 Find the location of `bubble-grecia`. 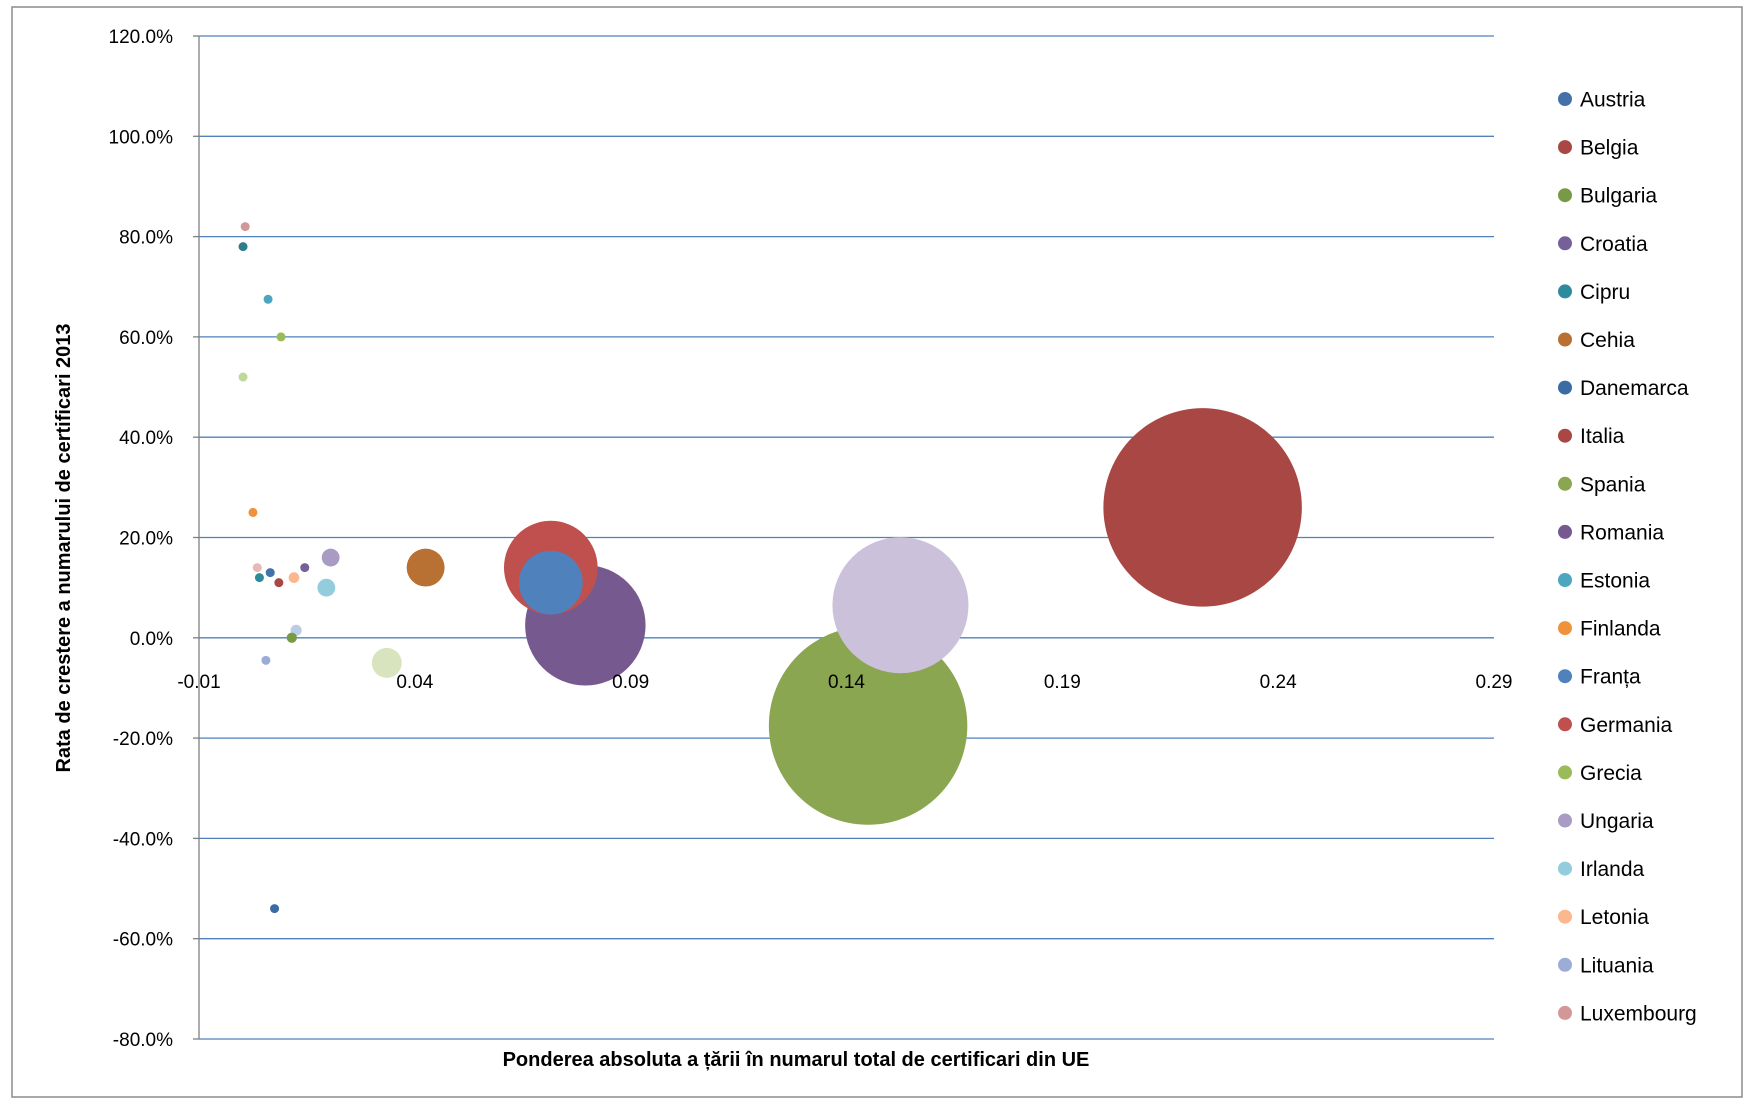

bubble-grecia is located at coordinates (281, 337).